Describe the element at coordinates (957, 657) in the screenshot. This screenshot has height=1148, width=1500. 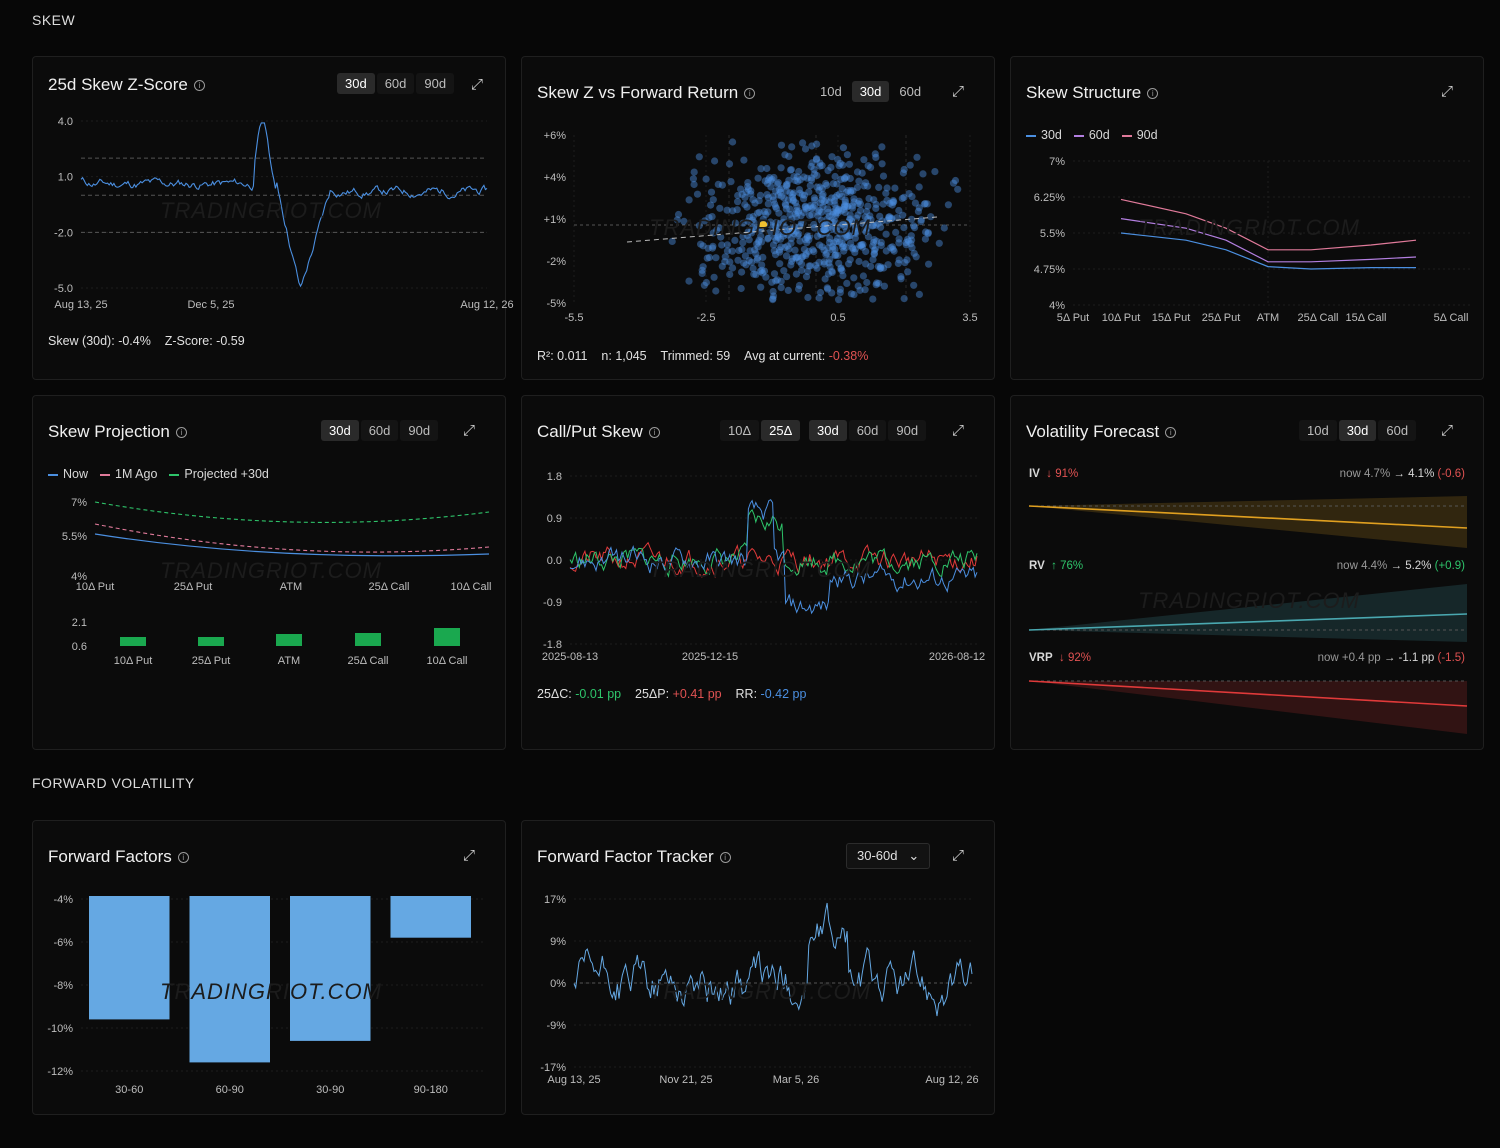
I see `x-tick-label: 2026-08-12` at that location.